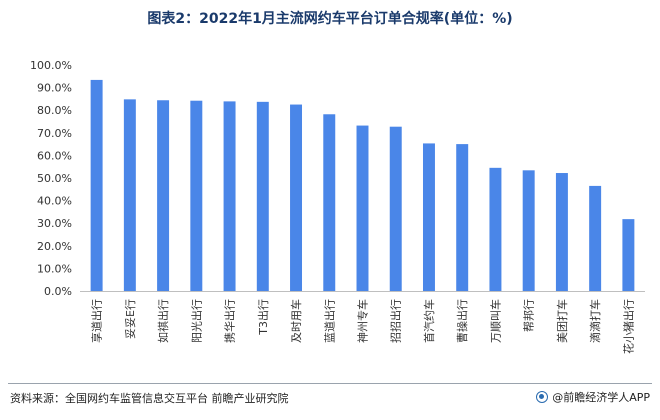 This screenshot has height=420, width=660. What do you see at coordinates (230, 321) in the screenshot?
I see `x-category-label: 携华出行` at bounding box center [230, 321].